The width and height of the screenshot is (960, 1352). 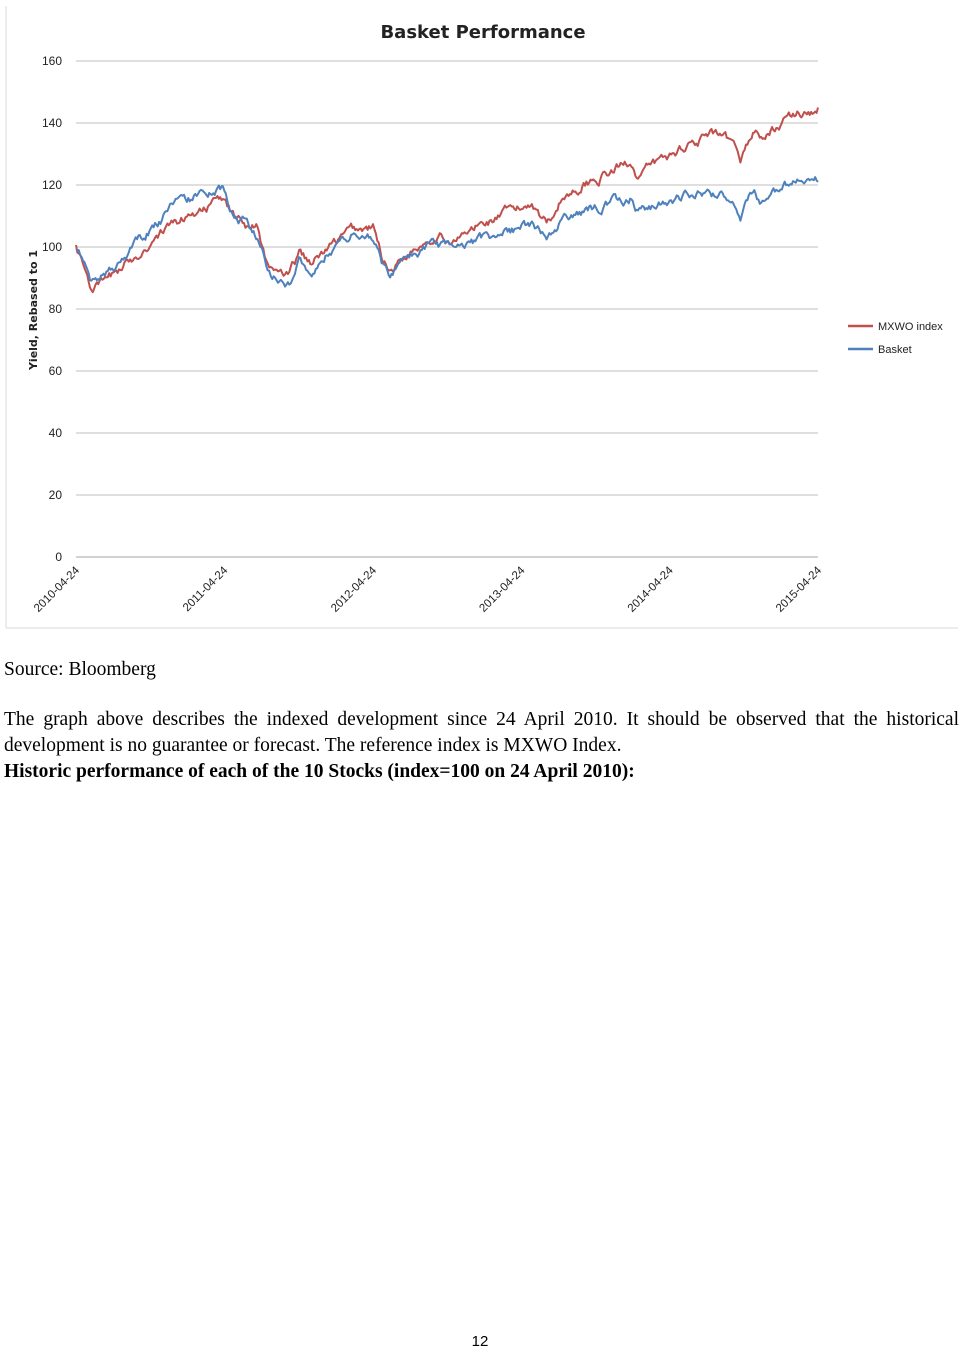 What do you see at coordinates (52, 185) in the screenshot?
I see `y-tick-label: 120` at bounding box center [52, 185].